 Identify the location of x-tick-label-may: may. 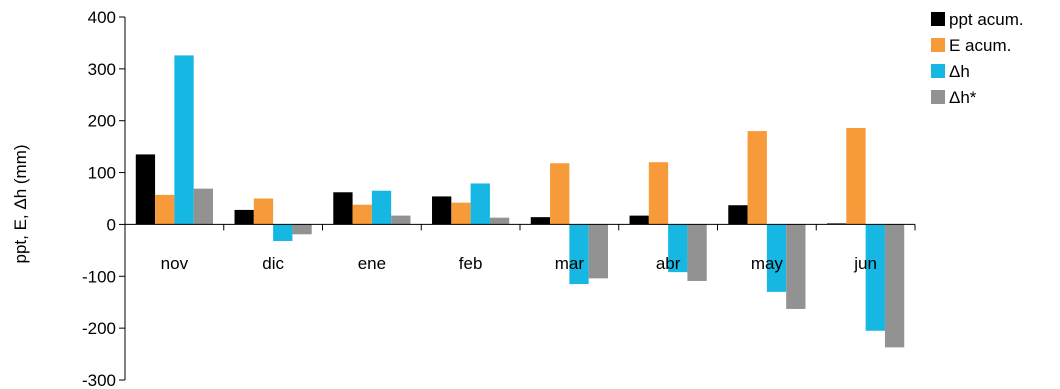
(767, 263).